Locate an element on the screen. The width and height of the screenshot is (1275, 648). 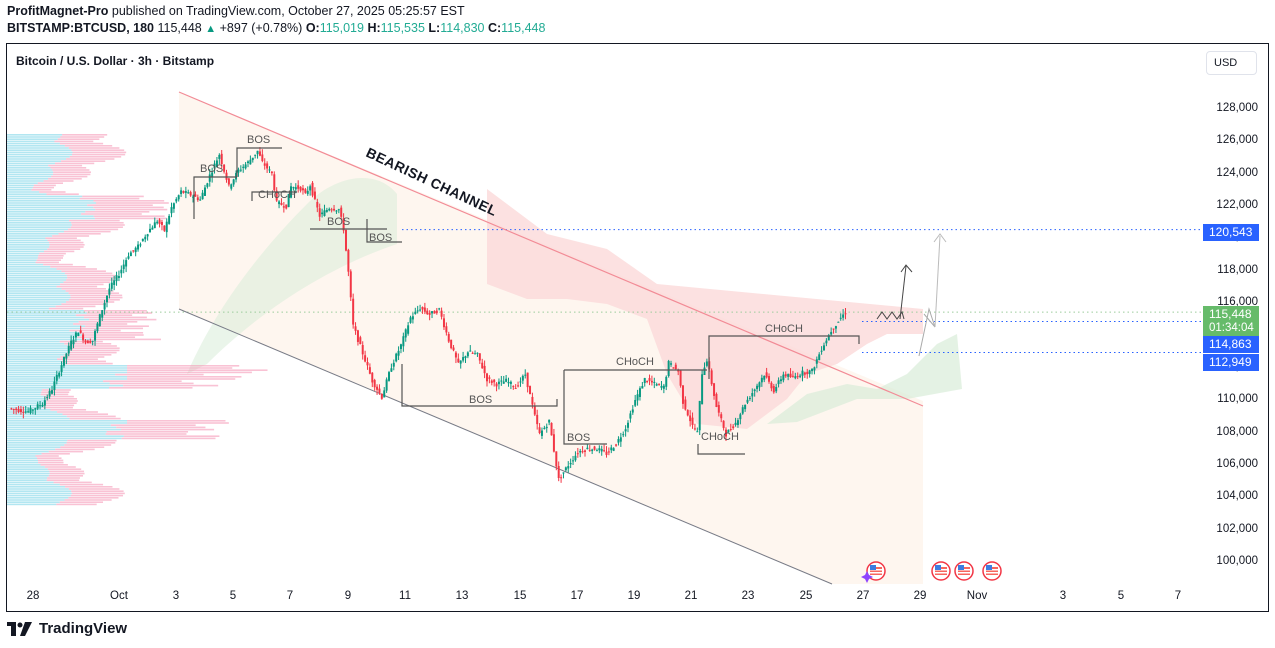
time-tick: Nov is located at coordinates (977, 596).